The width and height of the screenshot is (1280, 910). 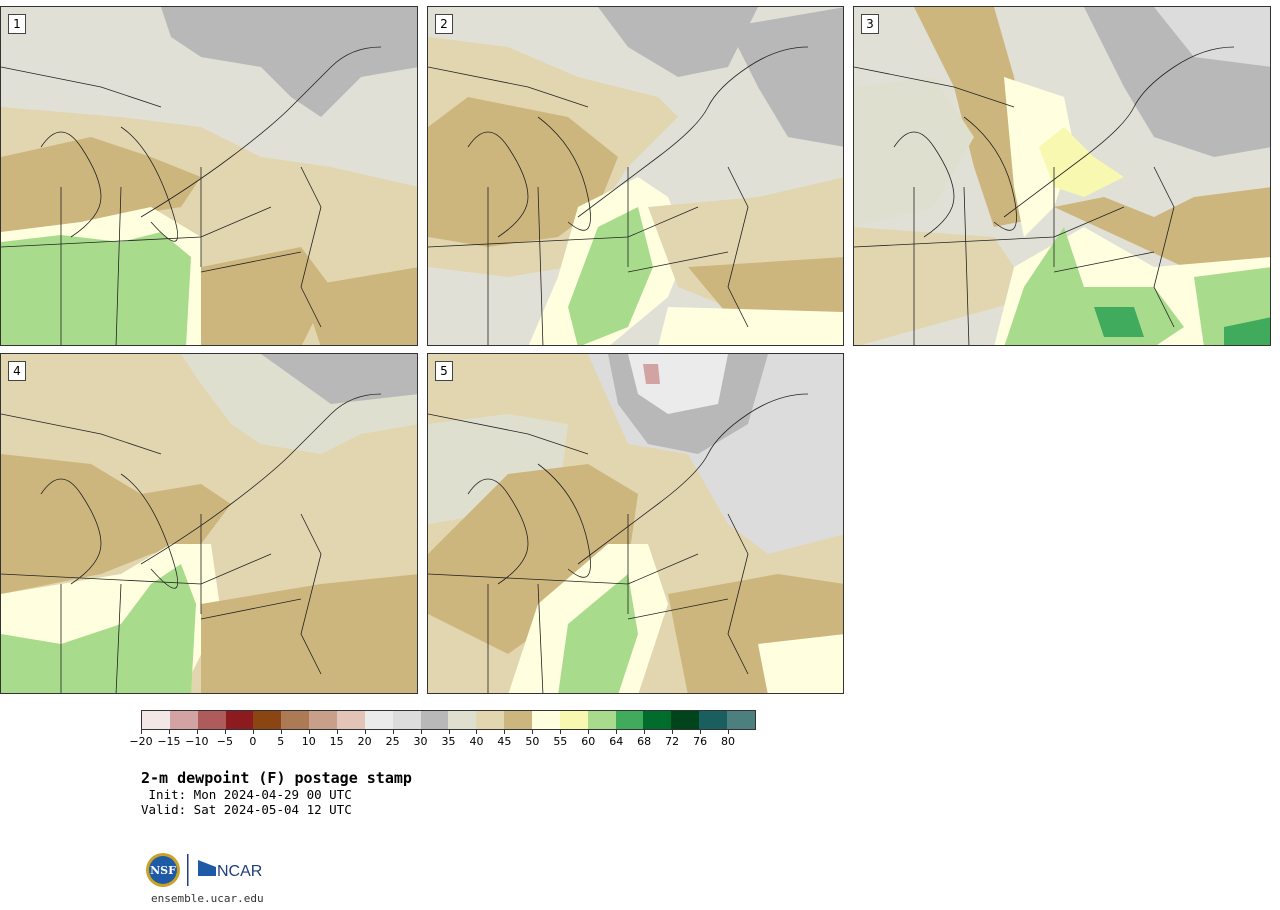 What do you see at coordinates (420, 741) in the screenshot?
I see `colorbar-tick-label: 30` at bounding box center [420, 741].